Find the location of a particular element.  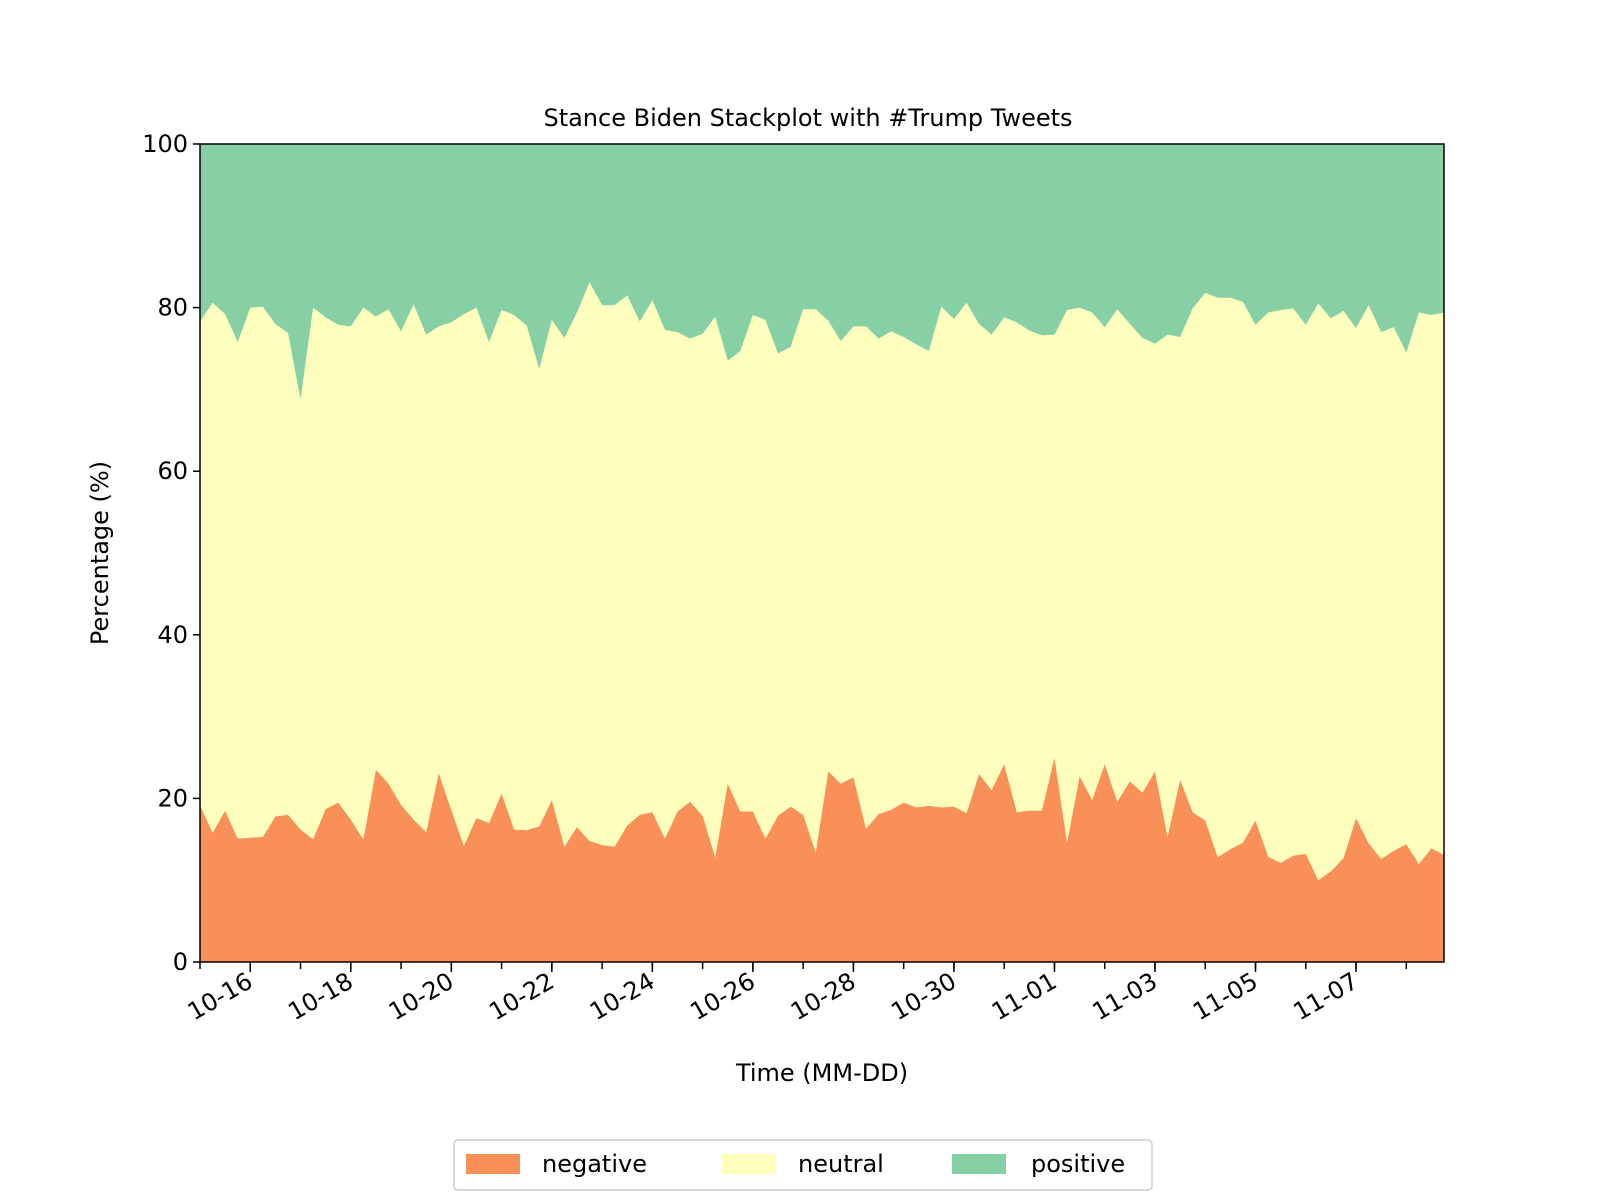

y-tick-label: 40 is located at coordinates (172, 635).